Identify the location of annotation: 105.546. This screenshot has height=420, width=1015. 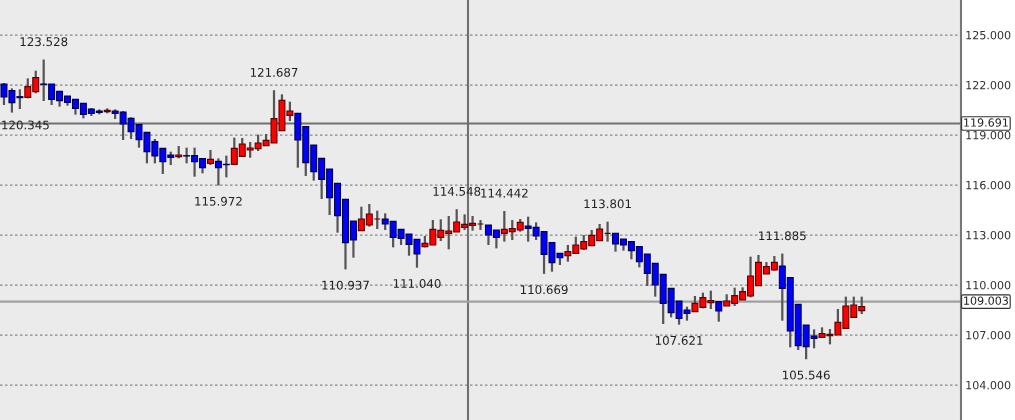
(806, 375).